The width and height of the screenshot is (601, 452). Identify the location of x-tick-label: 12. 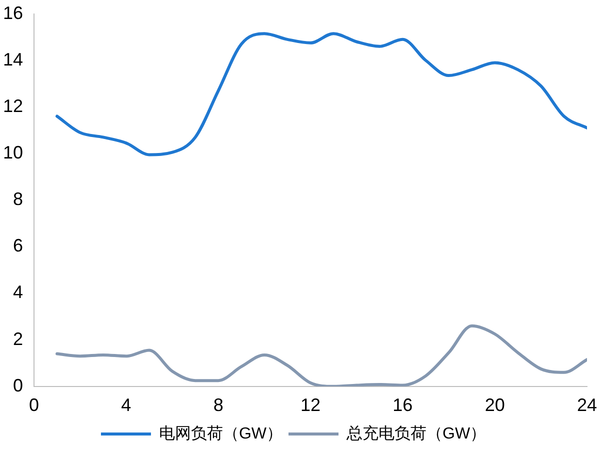
(310, 405).